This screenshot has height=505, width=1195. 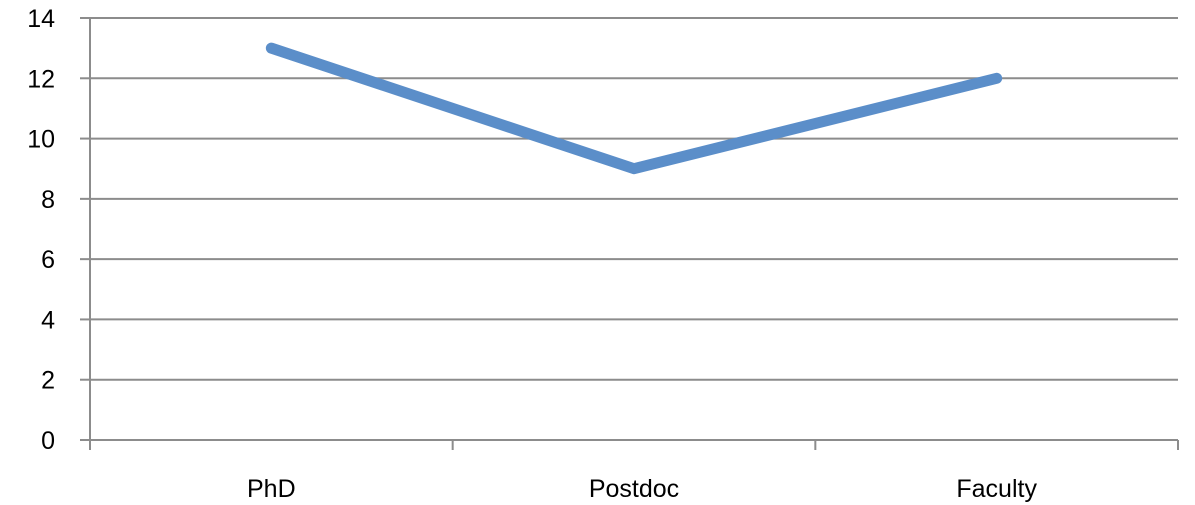 What do you see at coordinates (48, 381) in the screenshot?
I see `y-tick-label: 2` at bounding box center [48, 381].